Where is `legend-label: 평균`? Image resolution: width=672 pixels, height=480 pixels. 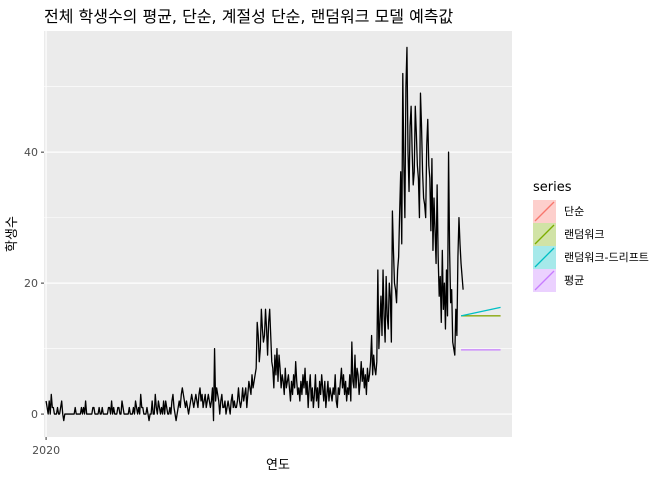
legend-label: 평균 is located at coordinates (574, 280).